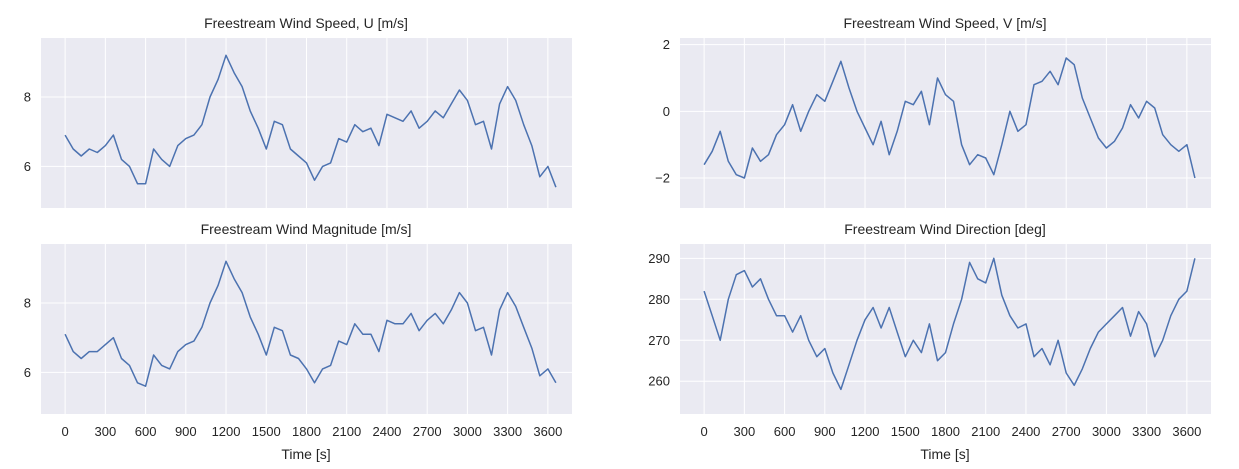 This screenshot has height=469, width=1239. Describe the element at coordinates (666, 44) in the screenshot. I see `y-tick-label: 2` at that location.